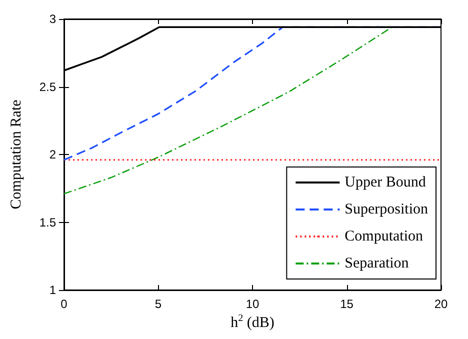 This screenshot has height=339, width=468. I want to click on x-tick-label: 10, so click(253, 304).